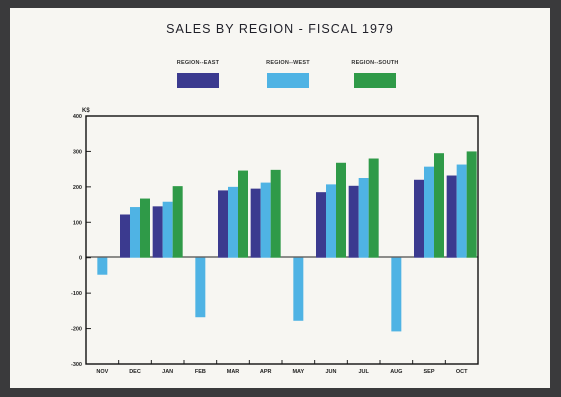 The width and height of the screenshot is (561, 397). I want to click on bar-sep-region-south, so click(439, 205).